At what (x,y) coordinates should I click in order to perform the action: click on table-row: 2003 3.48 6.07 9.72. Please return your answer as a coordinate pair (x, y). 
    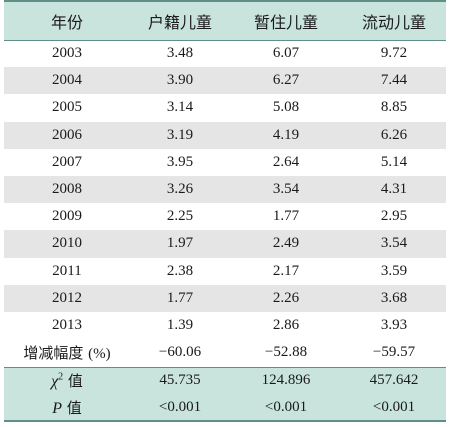
    Looking at the image, I should click on (225, 53).